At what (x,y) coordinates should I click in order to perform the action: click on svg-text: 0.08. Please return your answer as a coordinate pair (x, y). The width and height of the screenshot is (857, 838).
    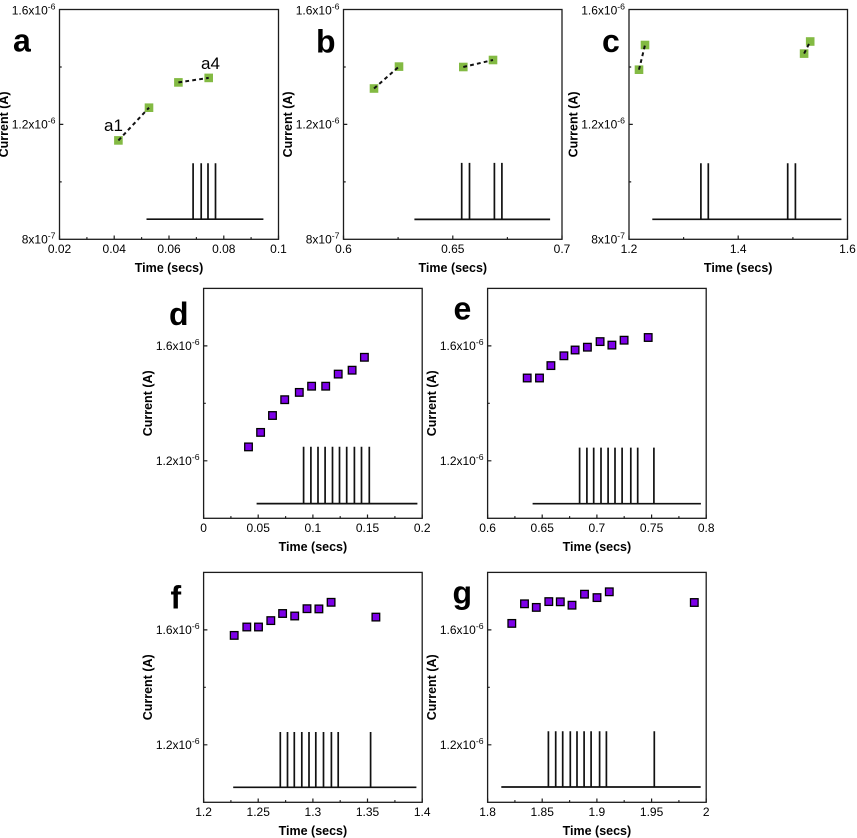
    Looking at the image, I should click on (224, 249).